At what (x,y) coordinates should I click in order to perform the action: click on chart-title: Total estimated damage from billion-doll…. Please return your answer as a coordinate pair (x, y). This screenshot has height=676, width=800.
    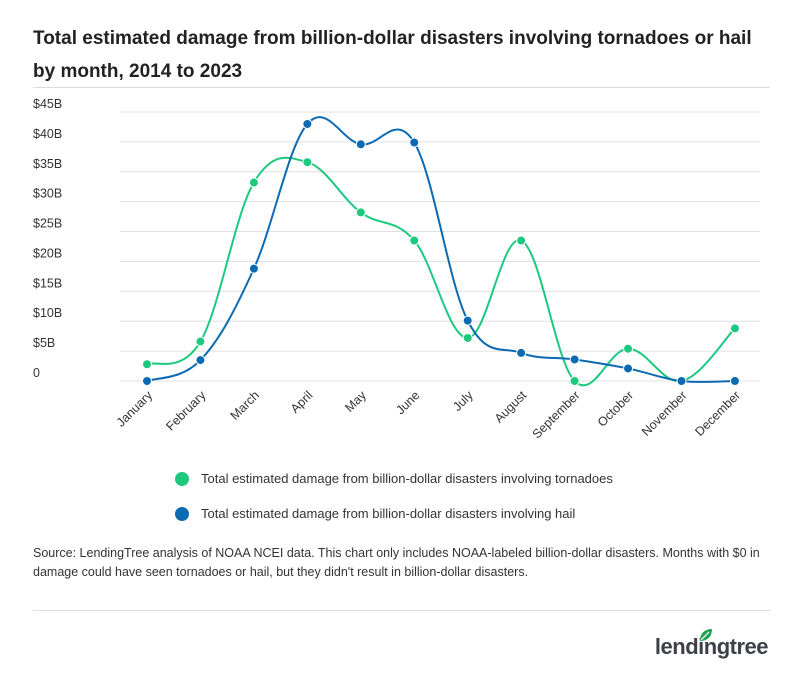
    Looking at the image, I should click on (392, 55).